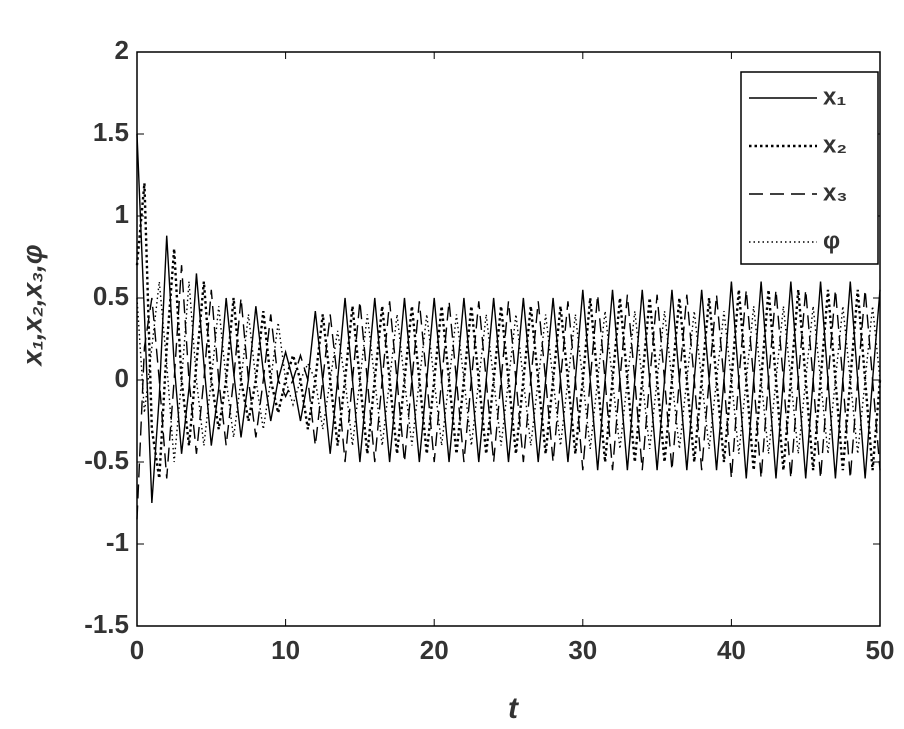 This screenshot has height=729, width=904. Describe the element at coordinates (835, 144) in the screenshot. I see `legend-label: x₂` at that location.